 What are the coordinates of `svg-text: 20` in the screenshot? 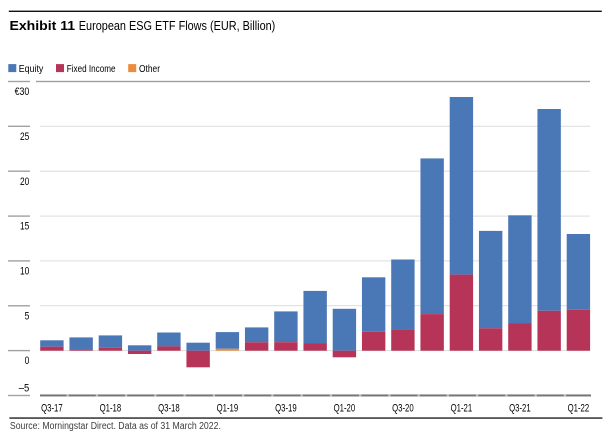 It's located at (24, 182).